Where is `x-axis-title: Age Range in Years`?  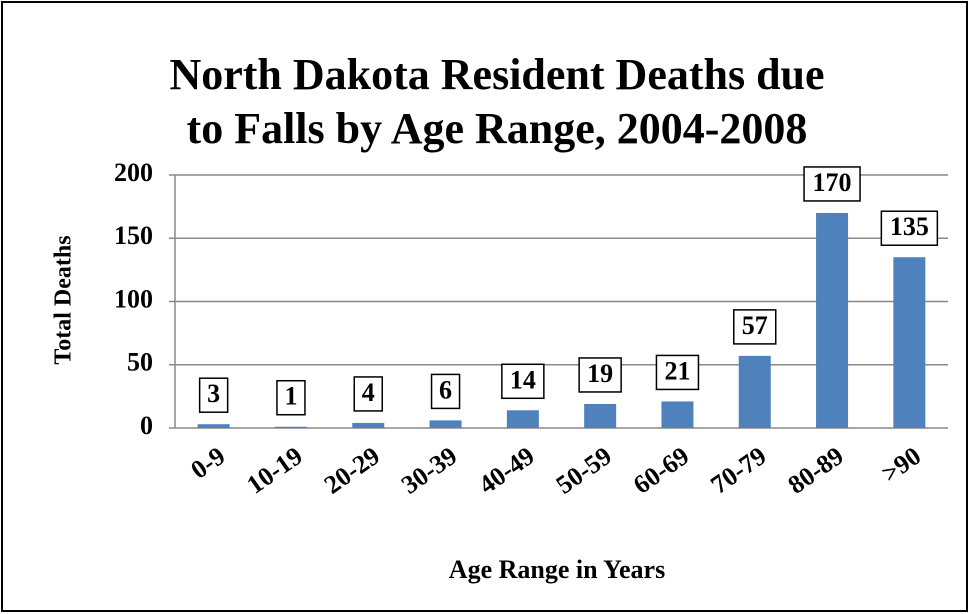
x-axis-title: Age Range in Years is located at coordinates (557, 569).